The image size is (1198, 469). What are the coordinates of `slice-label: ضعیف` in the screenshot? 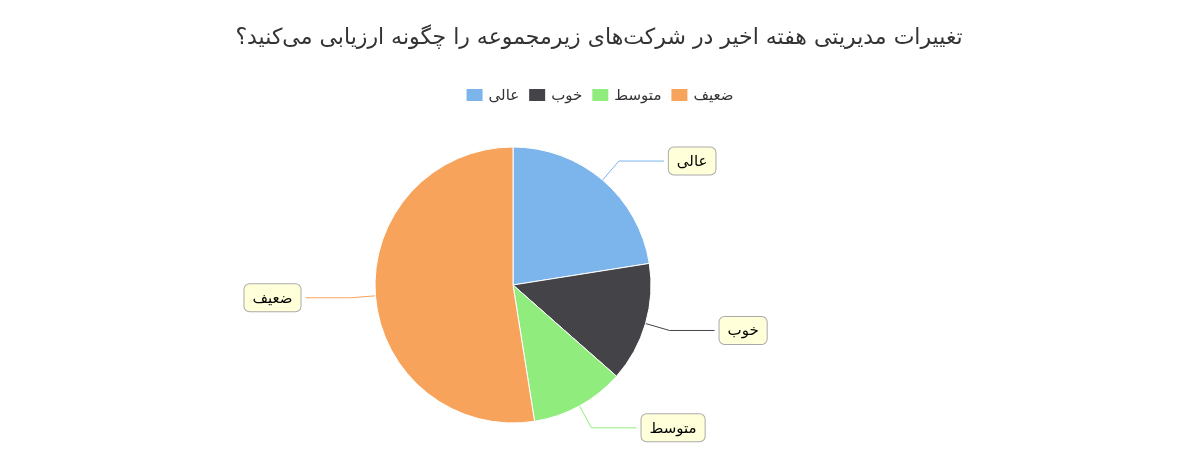 It's located at (272, 297).